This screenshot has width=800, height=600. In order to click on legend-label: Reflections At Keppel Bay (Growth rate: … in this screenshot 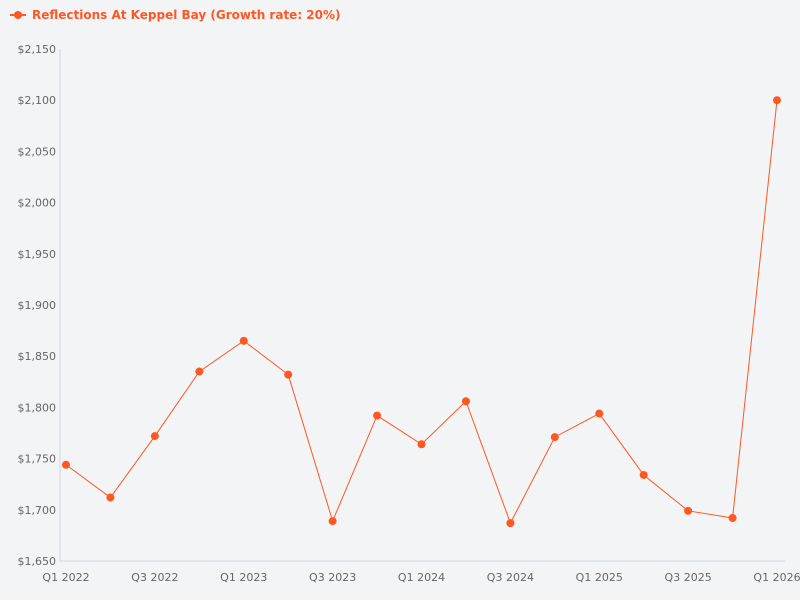, I will do `click(186, 15)`.